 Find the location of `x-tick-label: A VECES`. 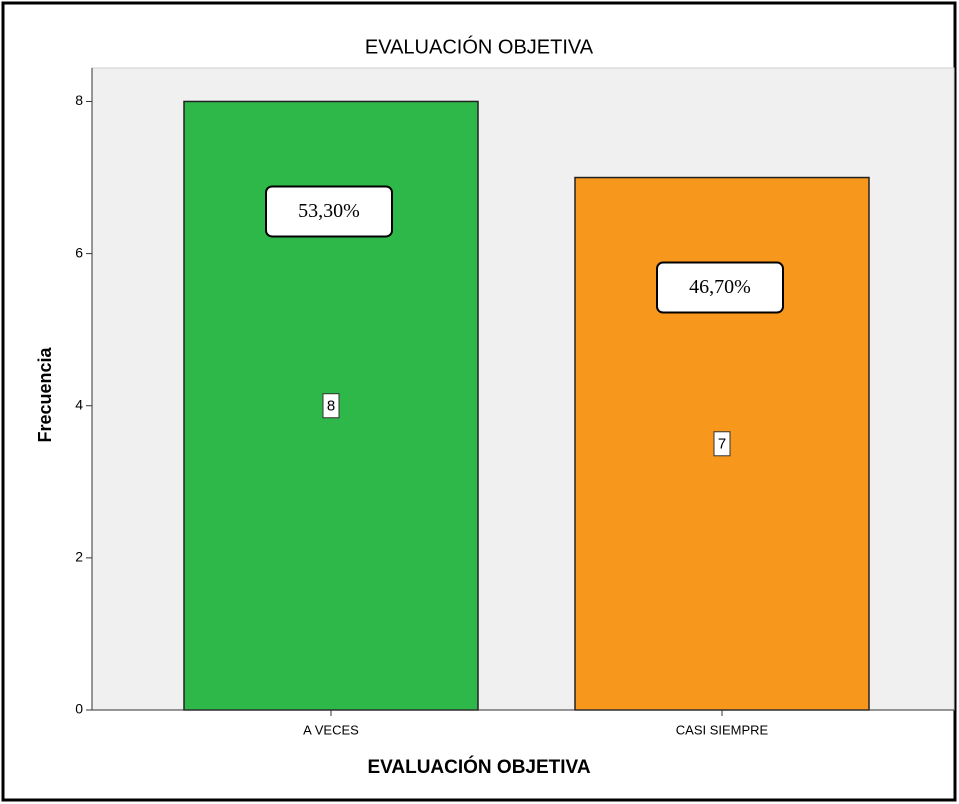

x-tick-label: A VECES is located at coordinates (331, 729).